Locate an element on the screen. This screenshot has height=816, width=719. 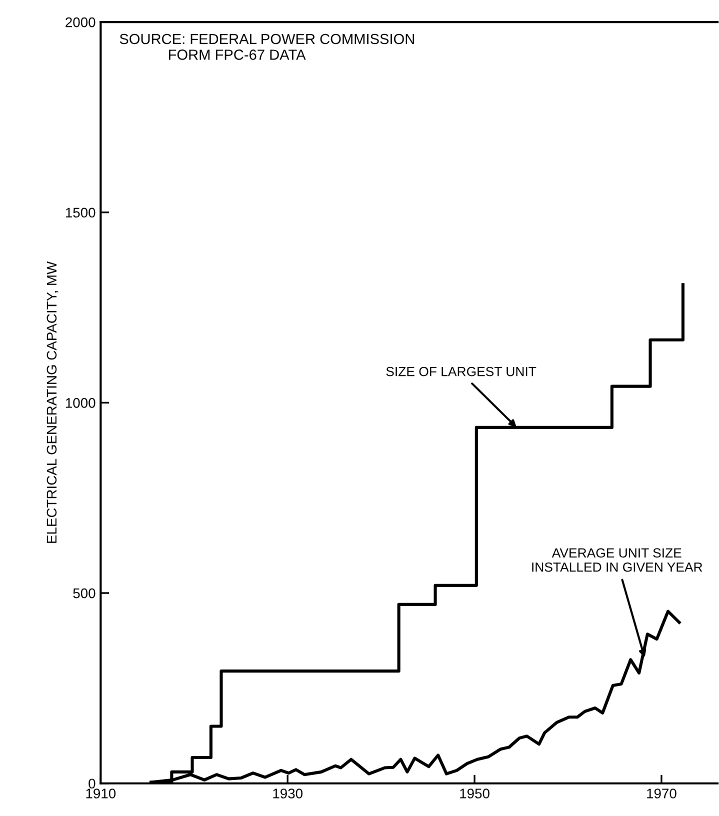
annotation: AVERAGE UNIT SIZE INSTALLED IN GIVEN YEAR is located at coordinates (617, 560).